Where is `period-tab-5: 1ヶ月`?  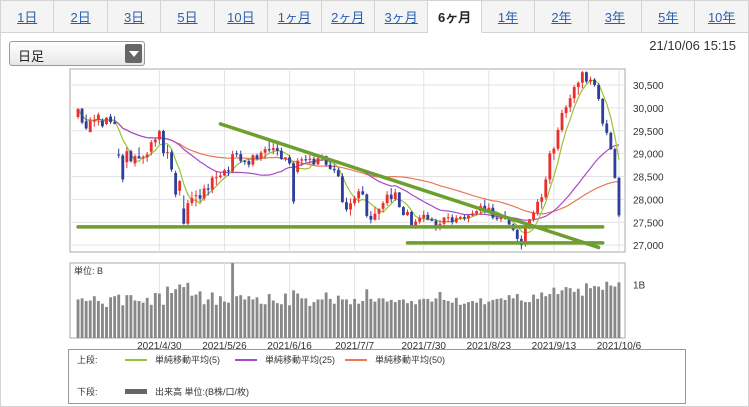
period-tab-5: 1ヶ月 is located at coordinates (295, 16).